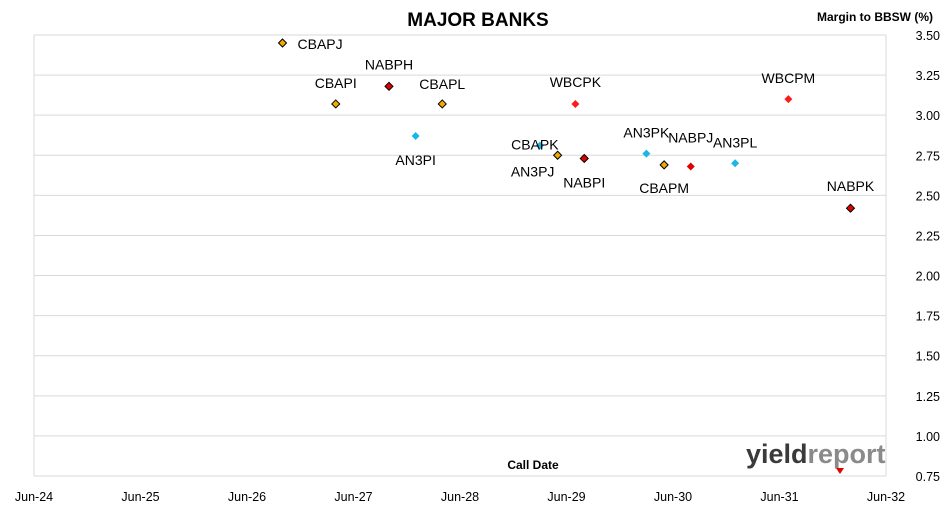  I want to click on x-tick-label: Jun-24, so click(34, 497).